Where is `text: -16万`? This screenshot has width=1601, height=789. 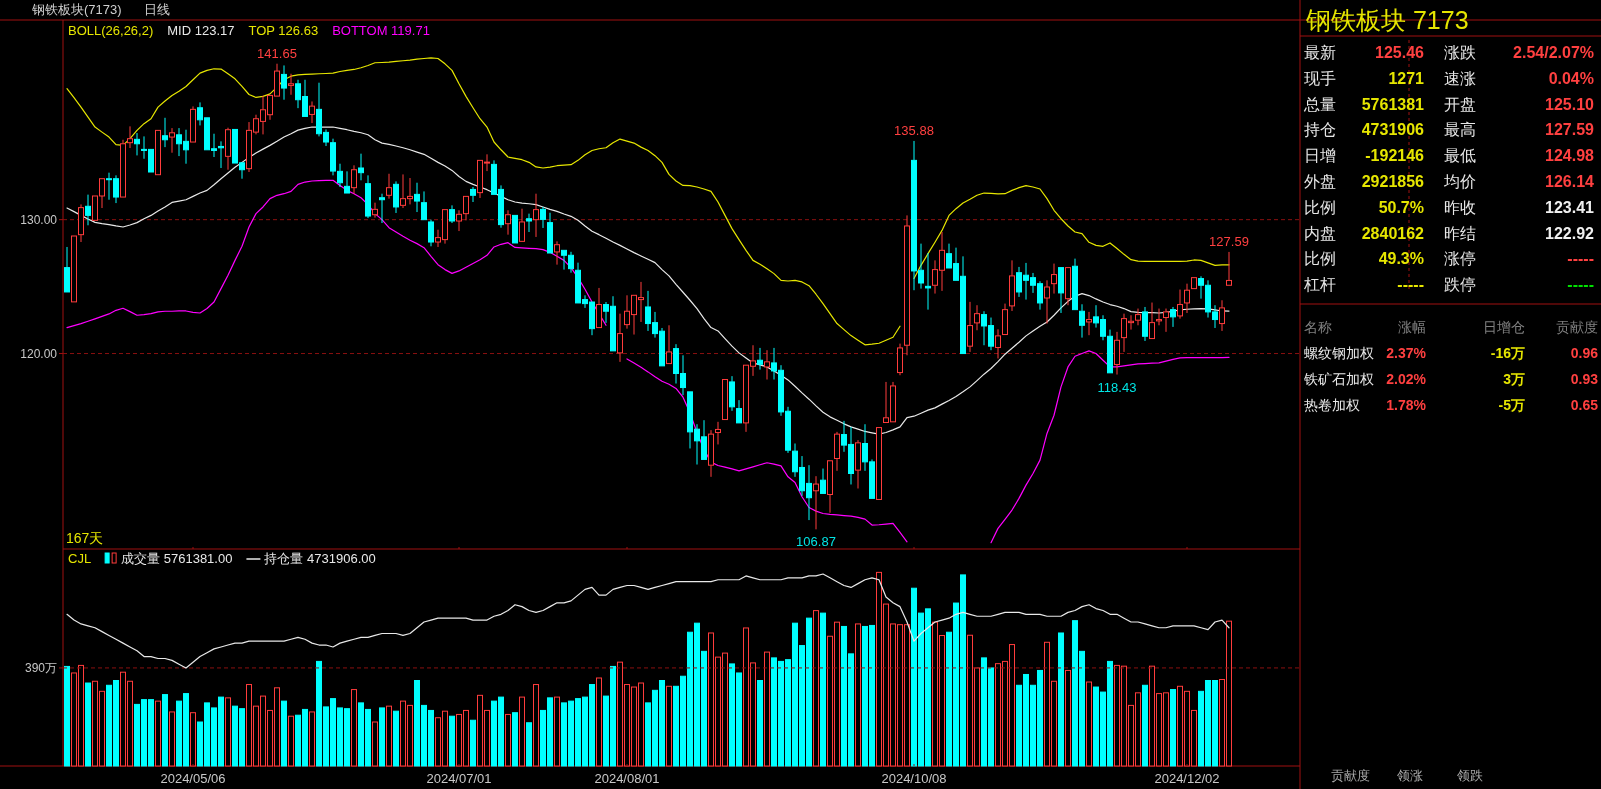 text: -16万 is located at coordinates (1507, 353).